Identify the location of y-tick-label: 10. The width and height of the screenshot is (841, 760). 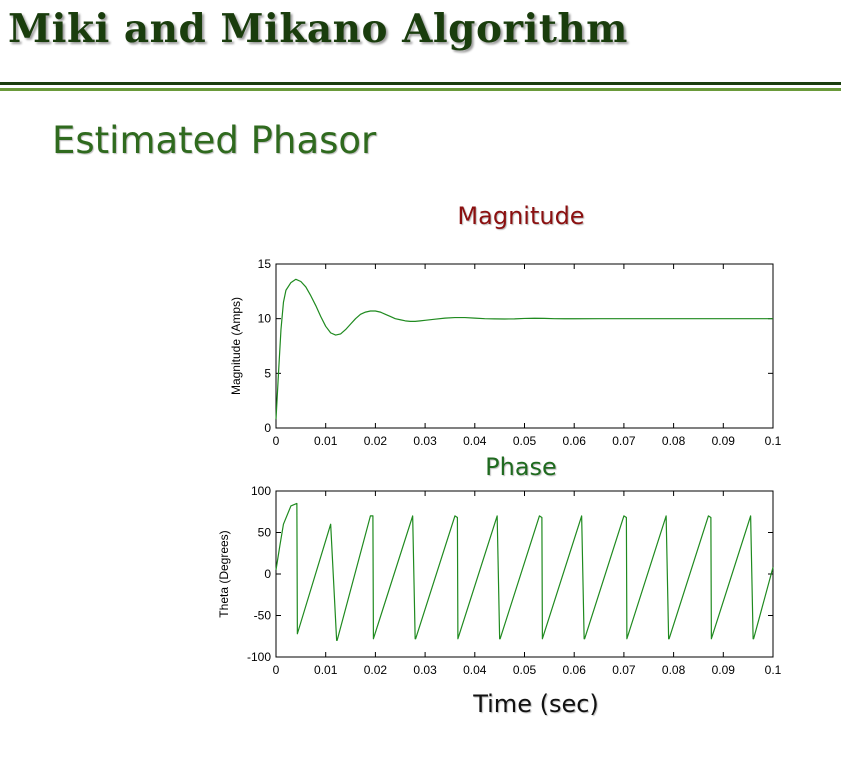
(265, 319).